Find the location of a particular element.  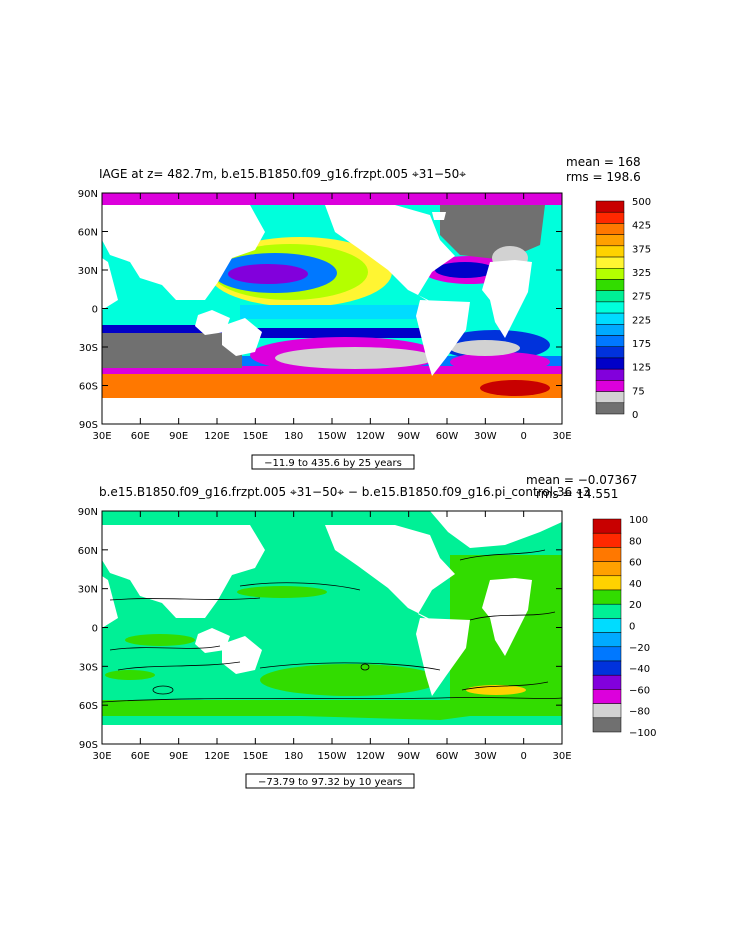

panel2-y-tick-label: 30S is located at coordinates (88, 667).